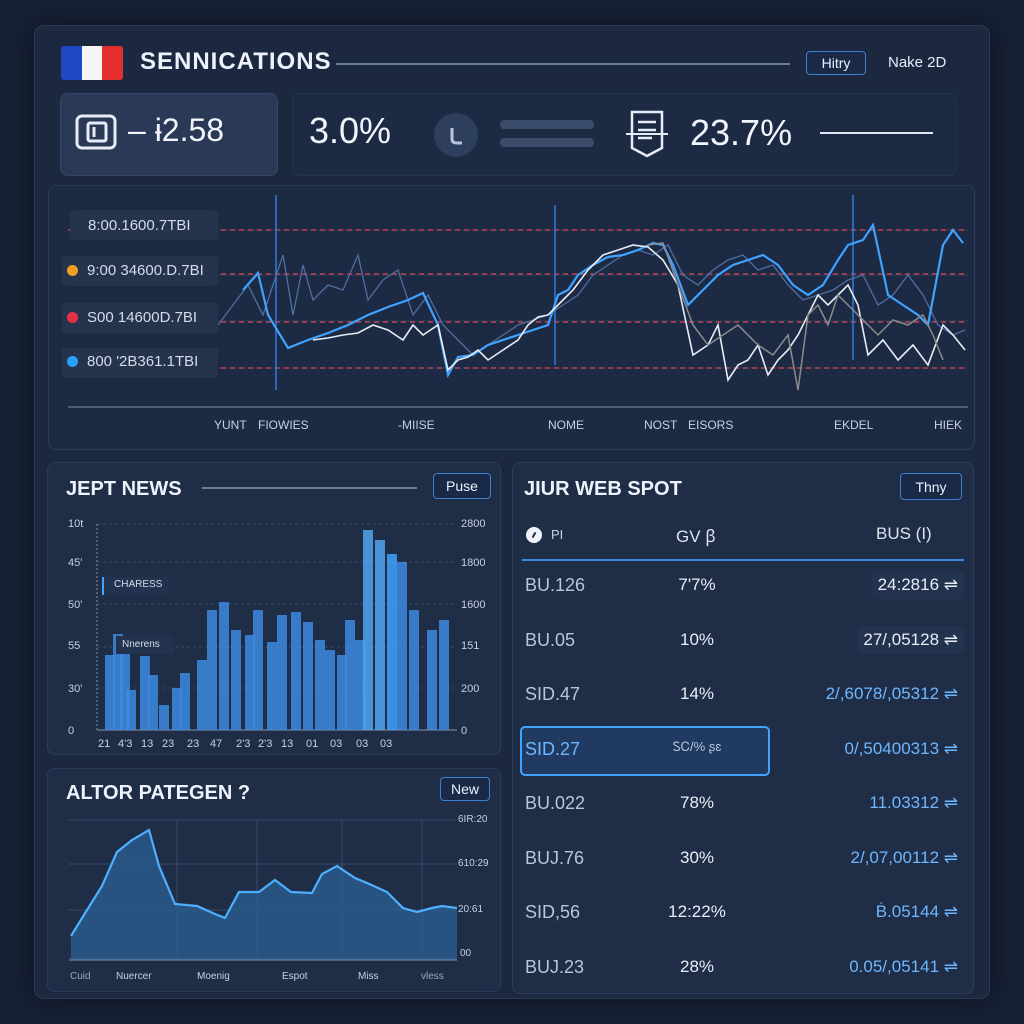 This screenshot has width=1024, height=1024. What do you see at coordinates (555, 803) in the screenshot?
I see `row-symbol: BU.022` at bounding box center [555, 803].